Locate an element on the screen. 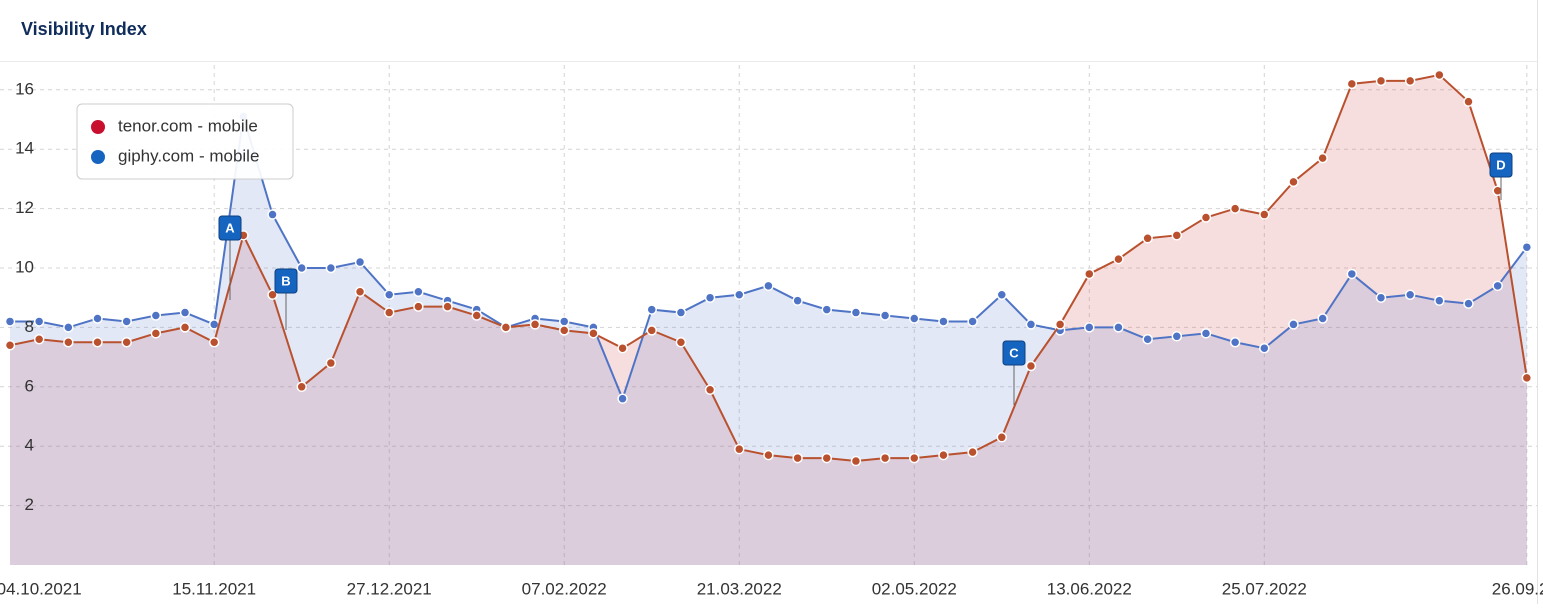 The image size is (1543, 609). x-tick-label: 02.05.2022 is located at coordinates (914, 588).